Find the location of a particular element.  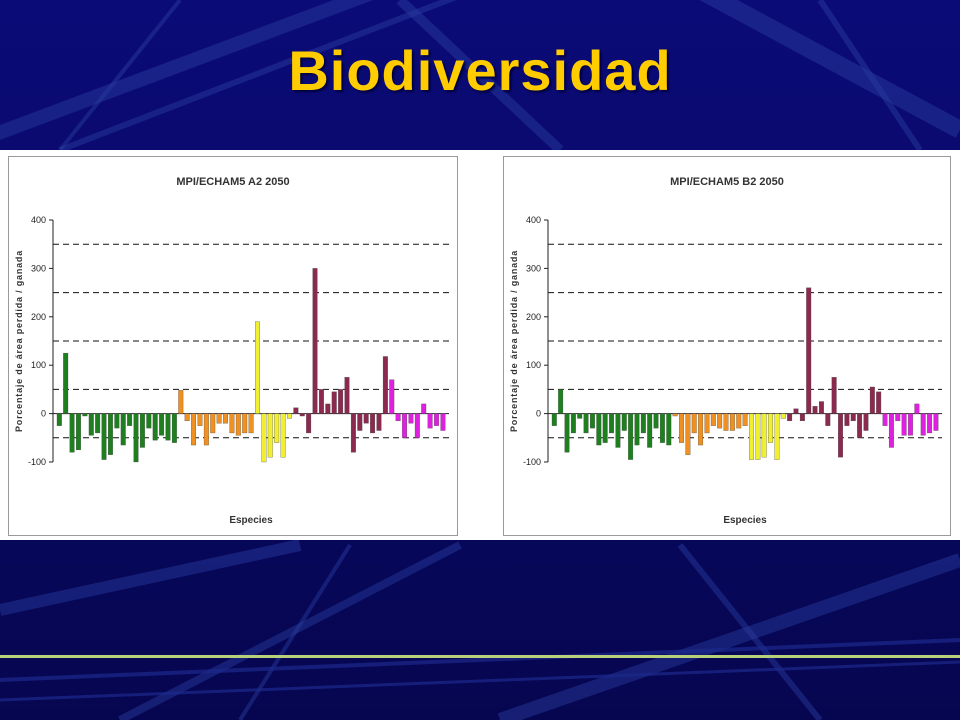

chart-title: MPI/ECHAM5 A2 2050 is located at coordinates (232, 182).